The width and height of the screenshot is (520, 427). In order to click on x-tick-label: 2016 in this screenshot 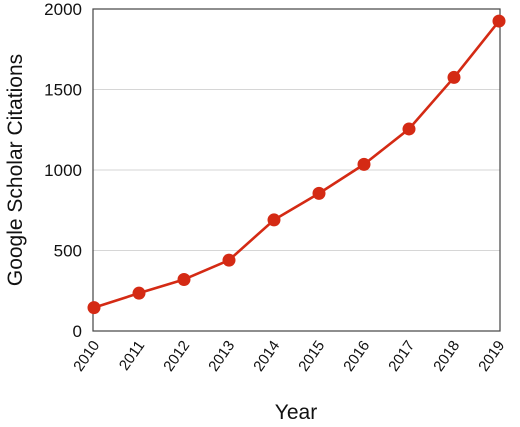, I will do `click(356, 356)`.